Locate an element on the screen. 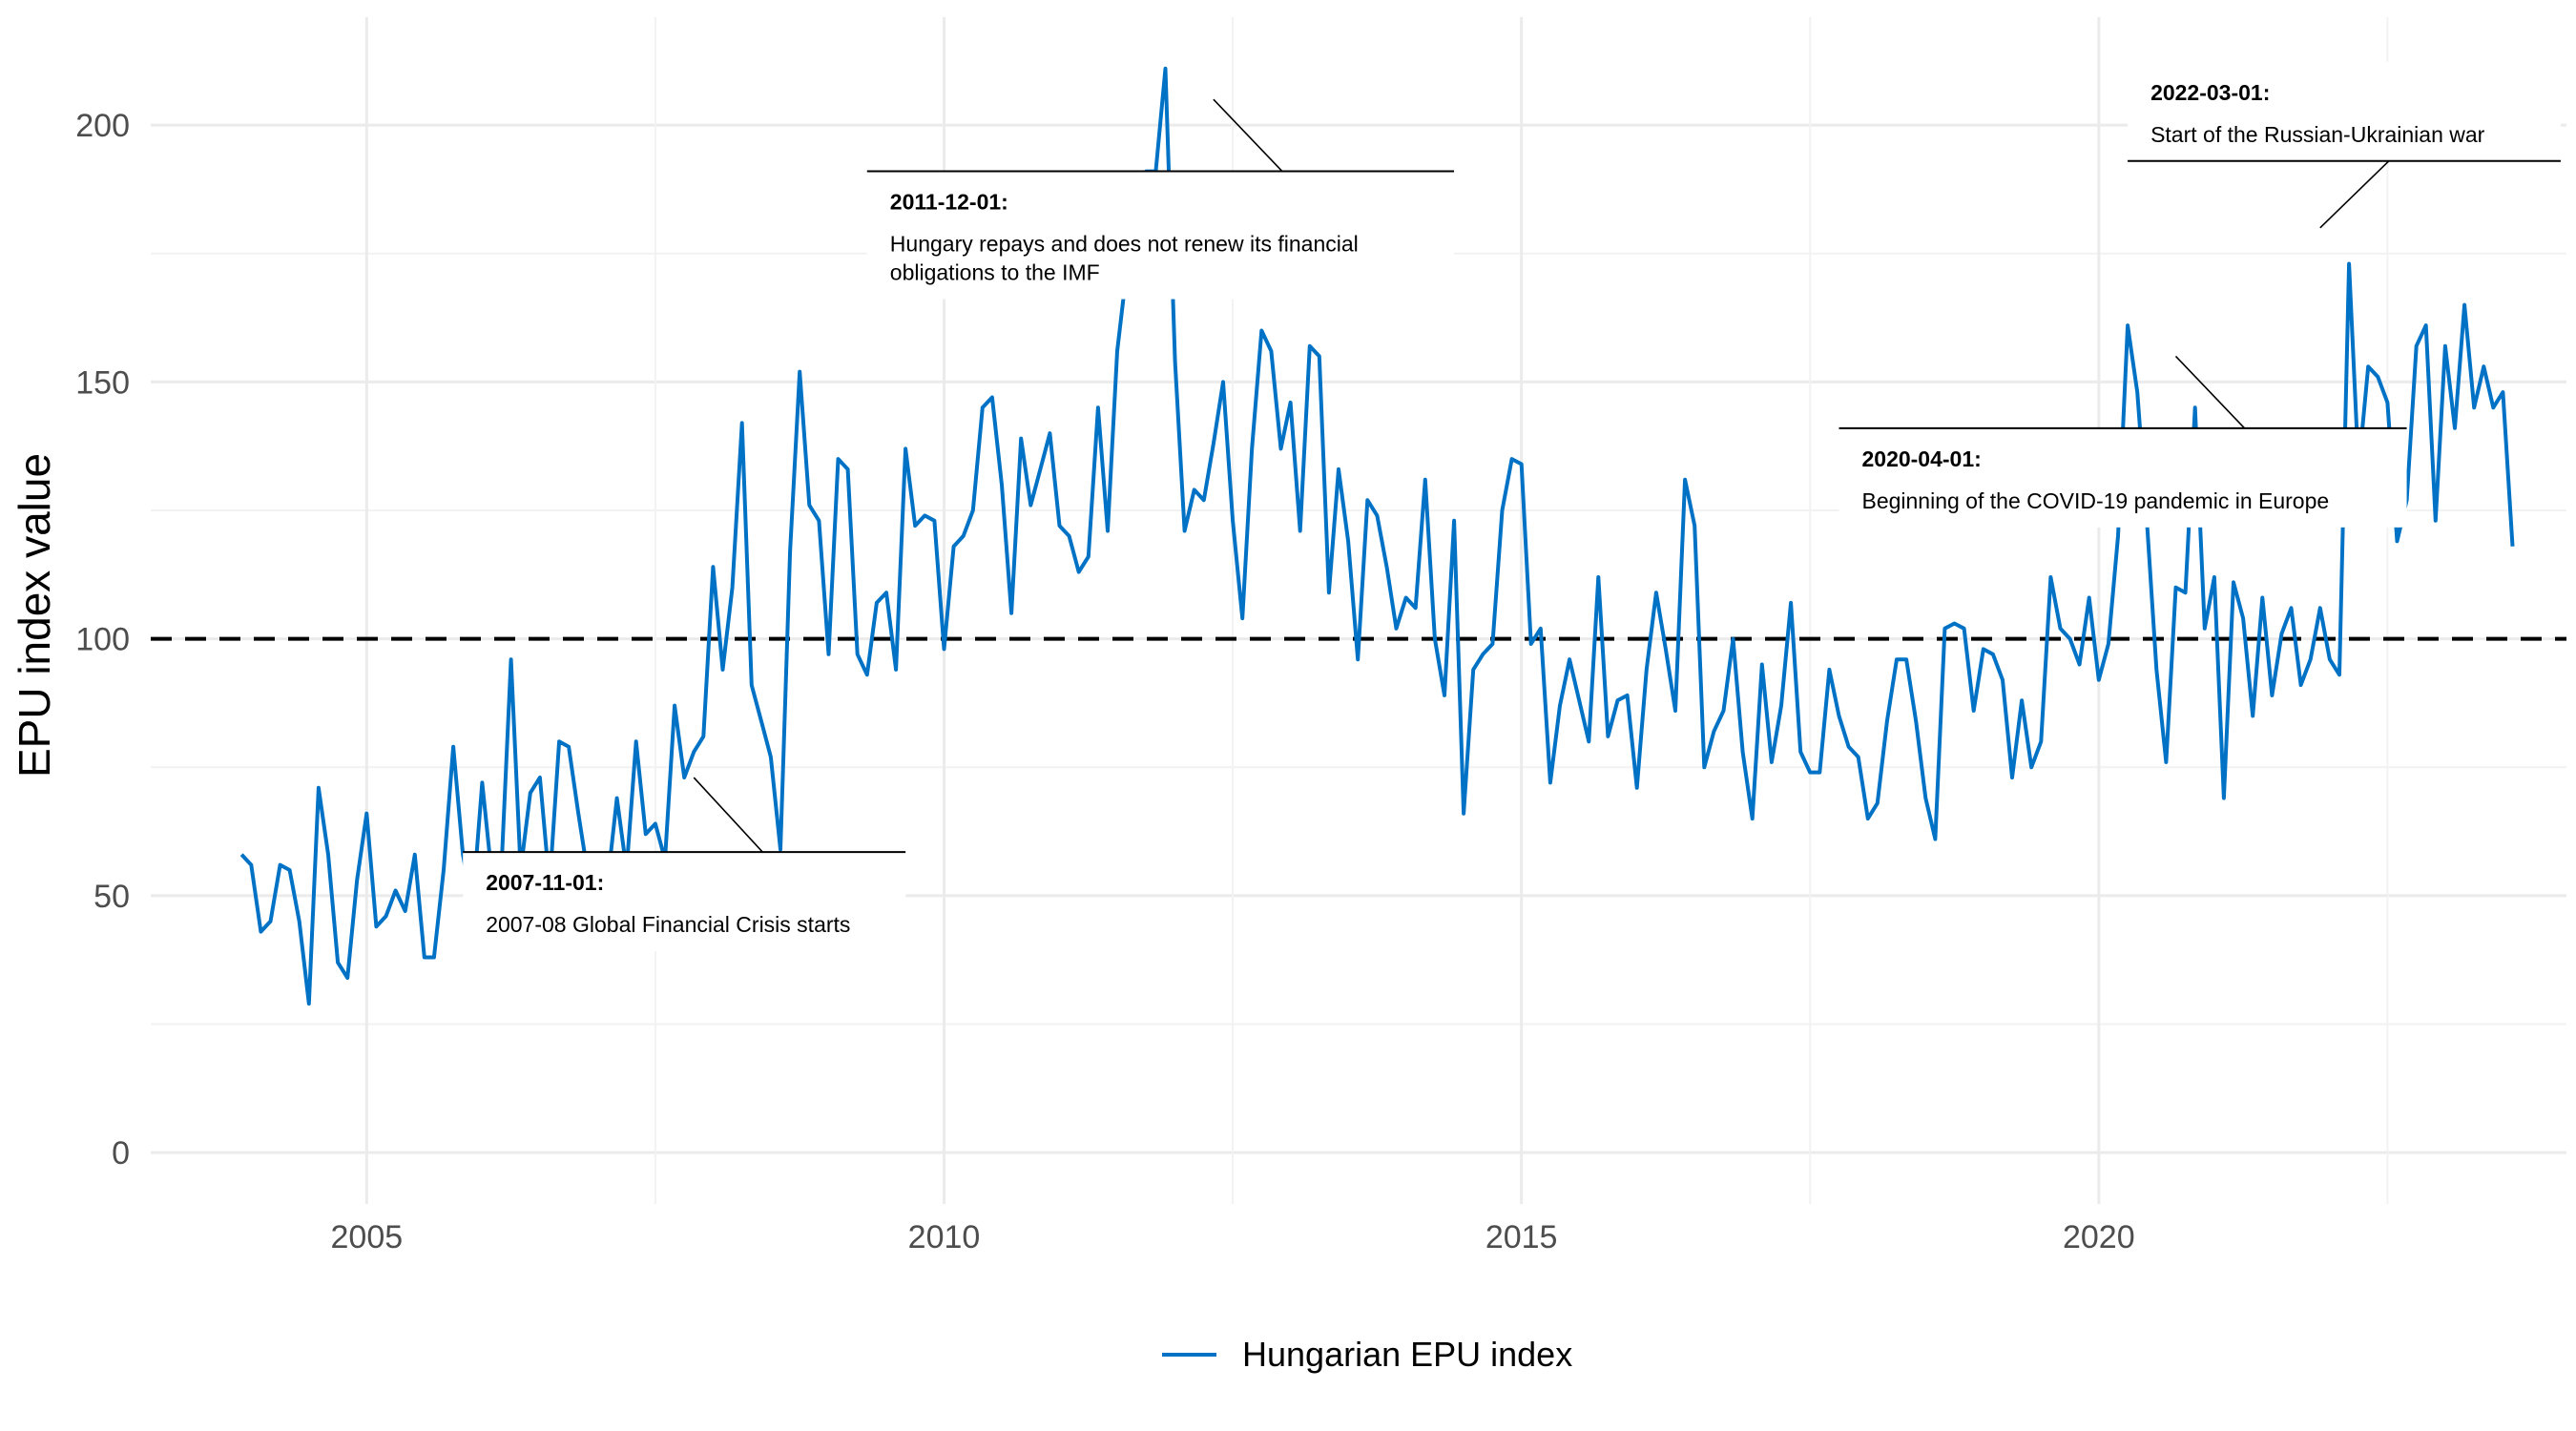 The image size is (2576, 1431). y-tick-label: 200 is located at coordinates (102, 126).